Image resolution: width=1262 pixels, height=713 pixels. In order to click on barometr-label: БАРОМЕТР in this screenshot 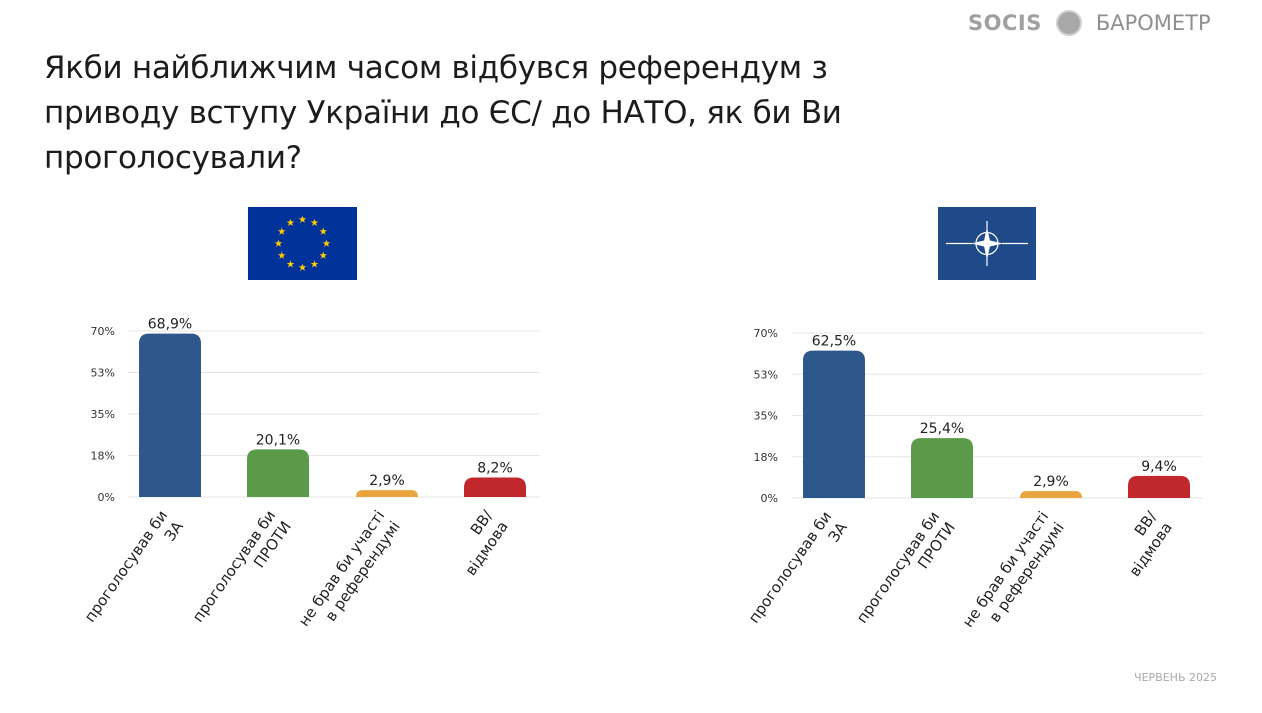, I will do `click(1153, 23)`.